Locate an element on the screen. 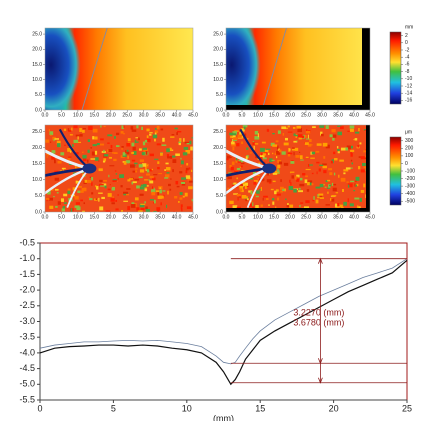  y-tick-label: -1.0 is located at coordinates (27, 258).